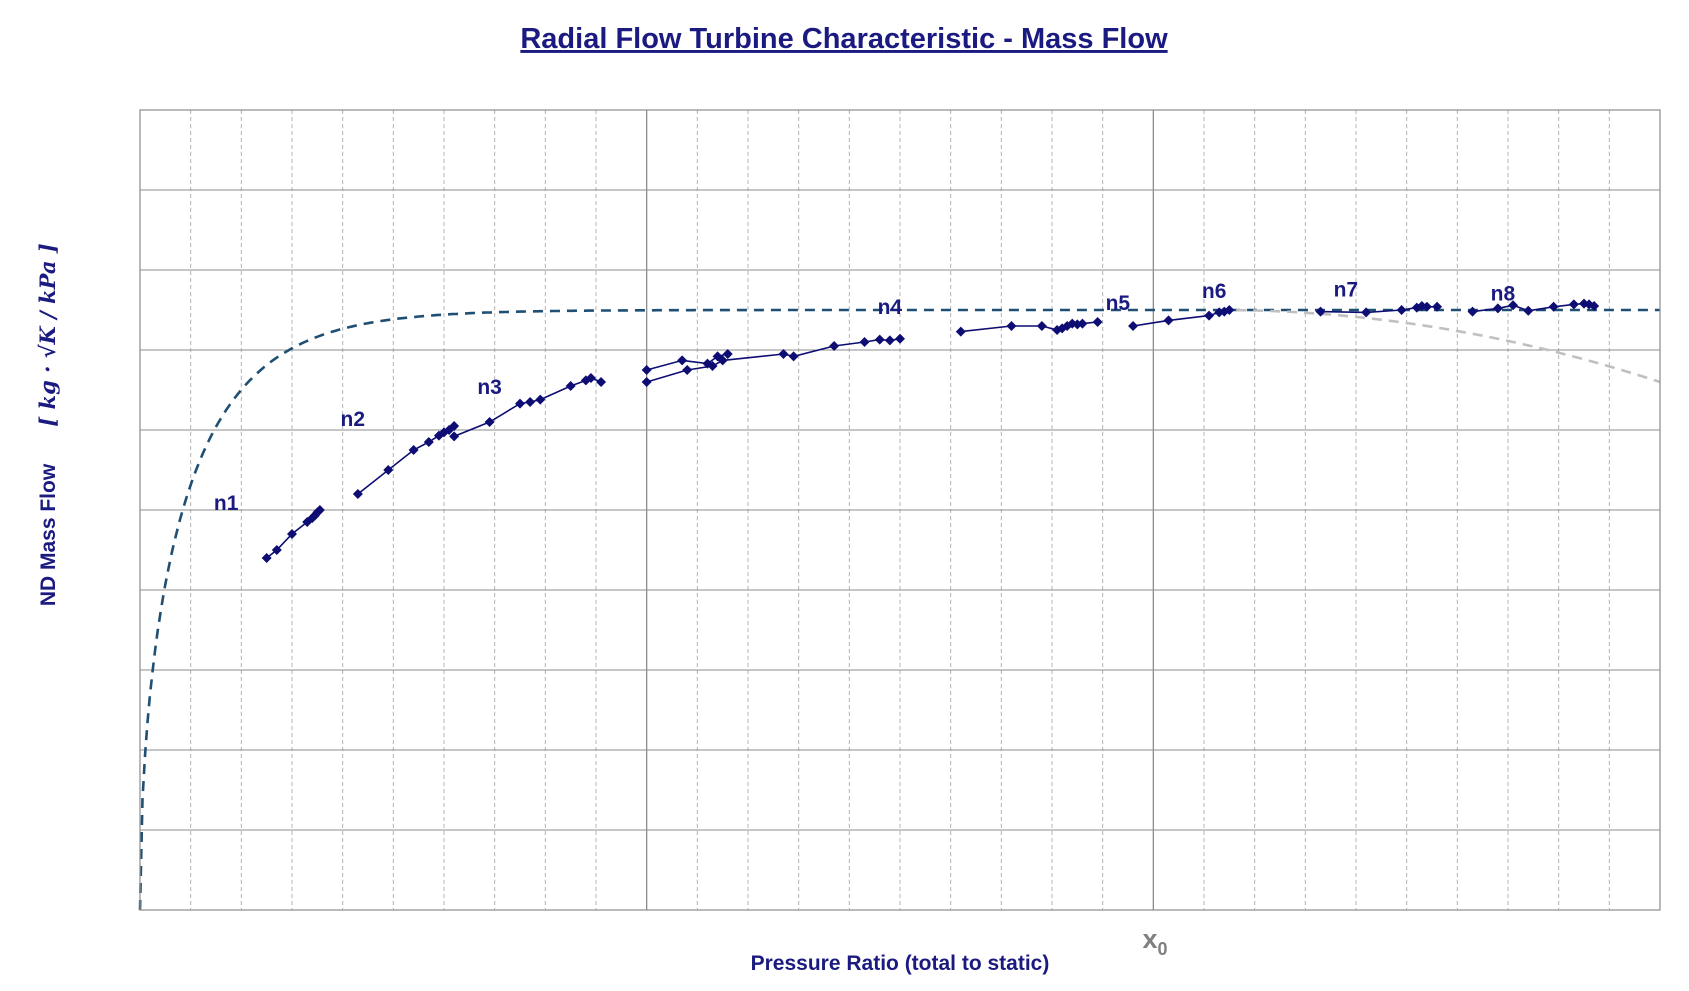 The height and width of the screenshot is (991, 1689). What do you see at coordinates (773, 360) in the screenshot?
I see `series-n4` at bounding box center [773, 360].